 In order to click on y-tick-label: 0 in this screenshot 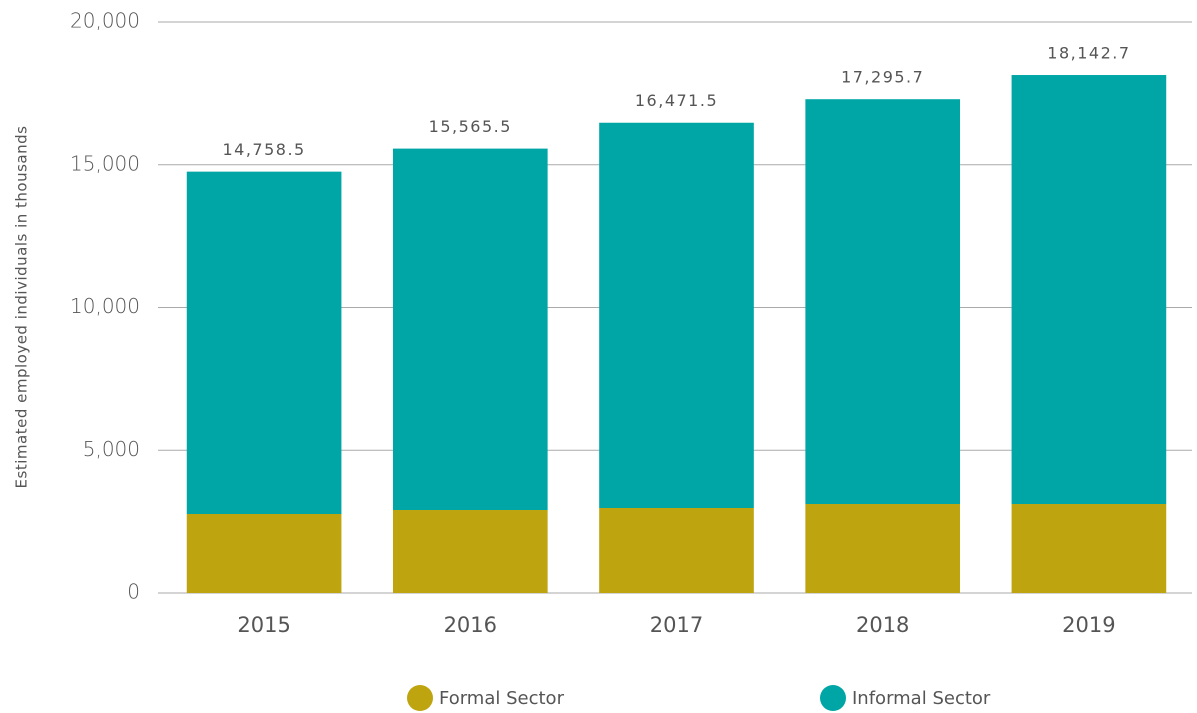, I will do `click(133, 592)`.